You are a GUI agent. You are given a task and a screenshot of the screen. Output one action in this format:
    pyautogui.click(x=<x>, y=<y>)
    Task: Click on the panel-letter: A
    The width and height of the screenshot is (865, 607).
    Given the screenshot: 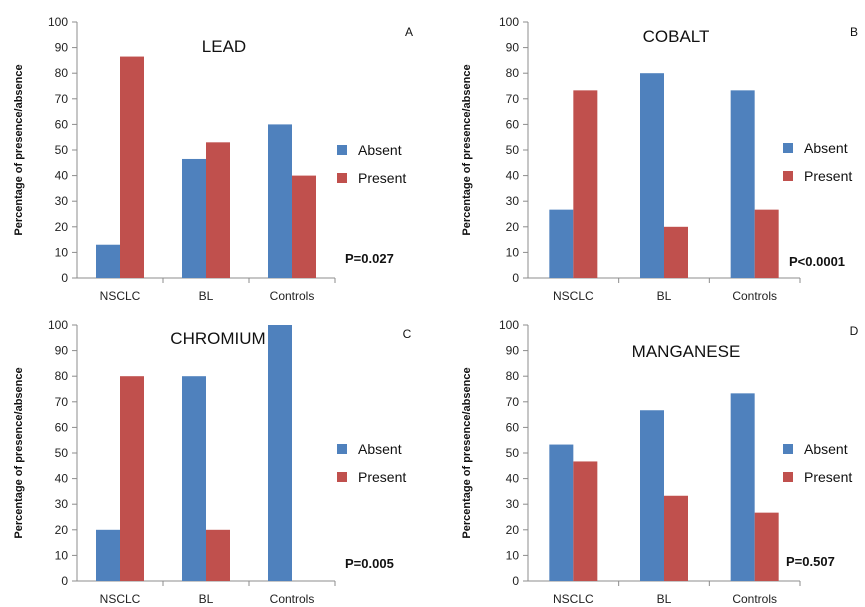 What is the action you would take?
    pyautogui.click(x=409, y=32)
    